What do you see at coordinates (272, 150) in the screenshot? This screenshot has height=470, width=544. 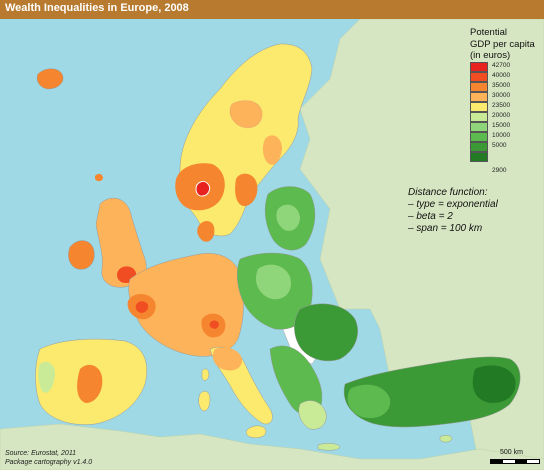 I see `region-finland-coast` at bounding box center [272, 150].